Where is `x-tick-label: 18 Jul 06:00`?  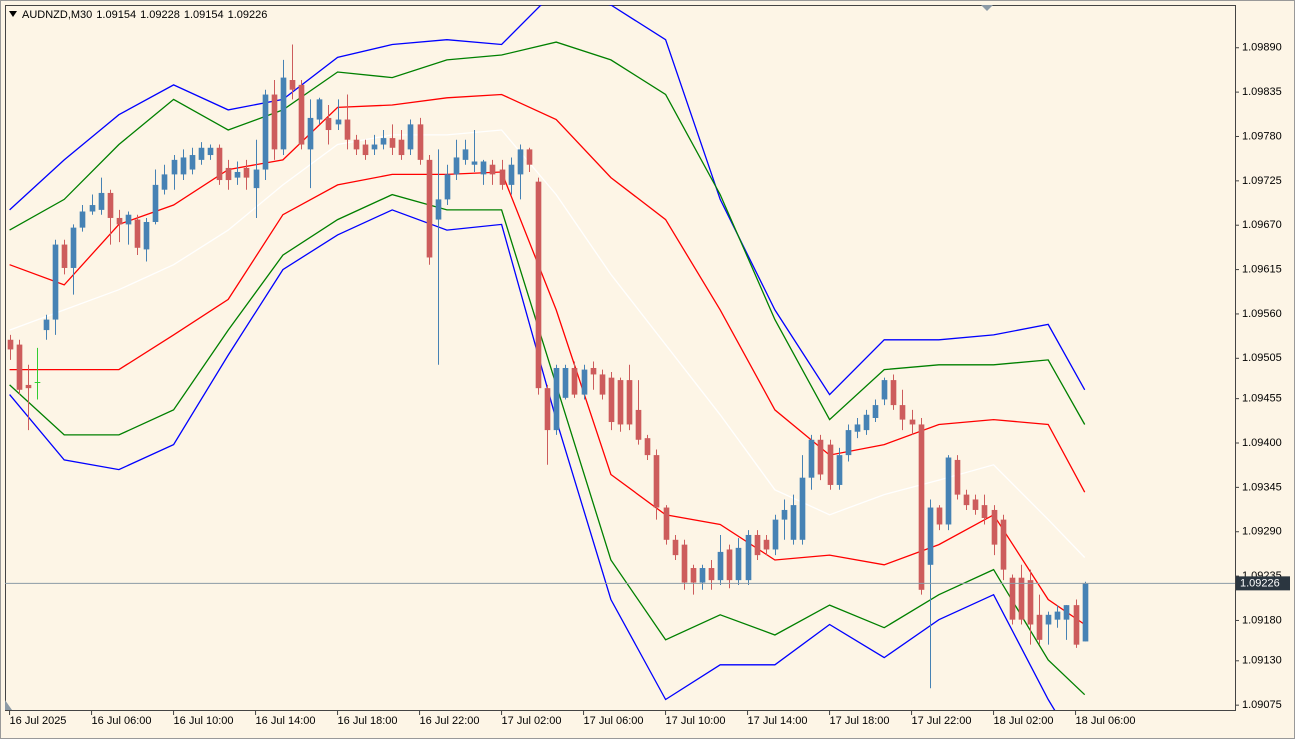 x-tick-label: 18 Jul 06:00 is located at coordinates (1106, 721).